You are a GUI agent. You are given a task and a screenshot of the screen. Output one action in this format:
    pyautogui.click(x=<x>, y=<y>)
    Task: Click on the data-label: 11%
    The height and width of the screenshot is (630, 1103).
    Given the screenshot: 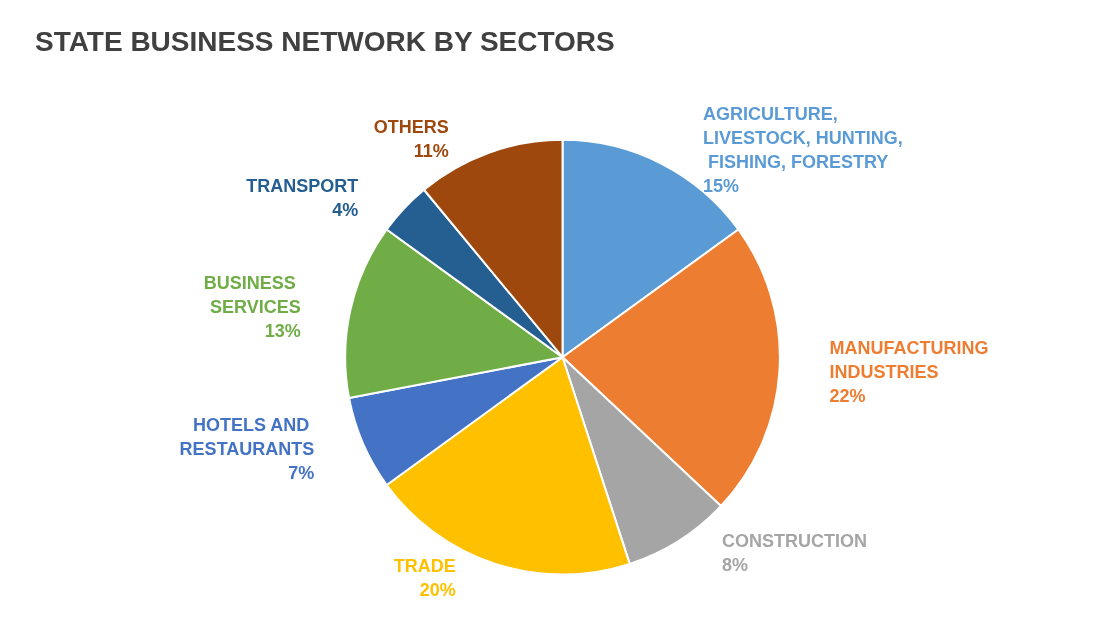 What is the action you would take?
    pyautogui.click(x=431, y=150)
    